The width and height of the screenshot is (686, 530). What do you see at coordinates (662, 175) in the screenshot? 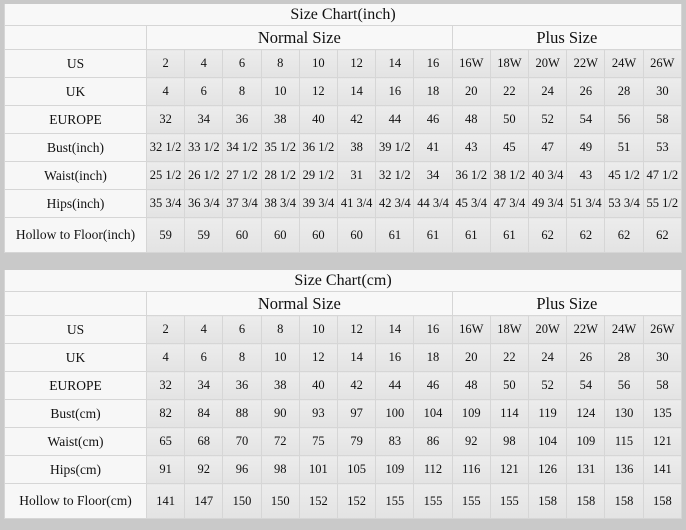
I see `size-value: 47 1/2` at bounding box center [662, 175].